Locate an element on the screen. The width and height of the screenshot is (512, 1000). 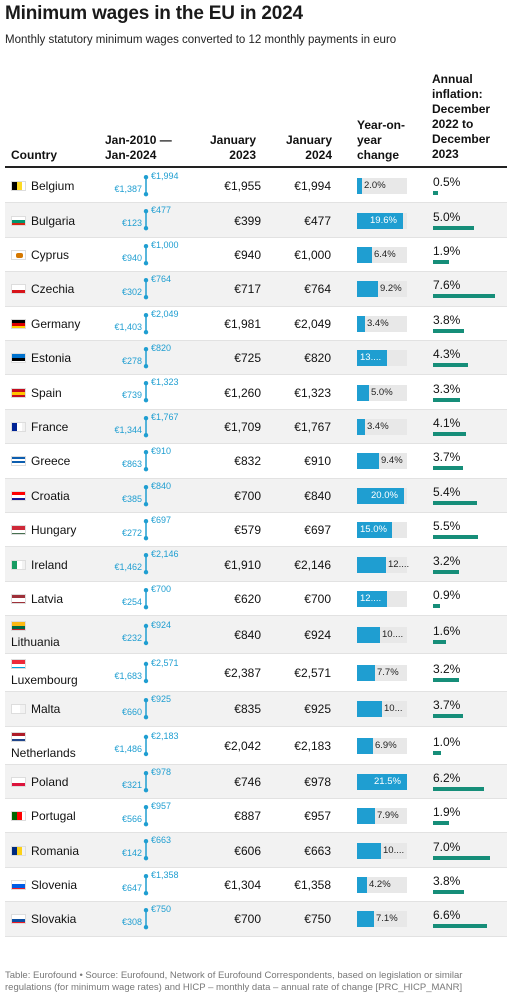
range-max-label: €697 is located at coordinates (161, 520).